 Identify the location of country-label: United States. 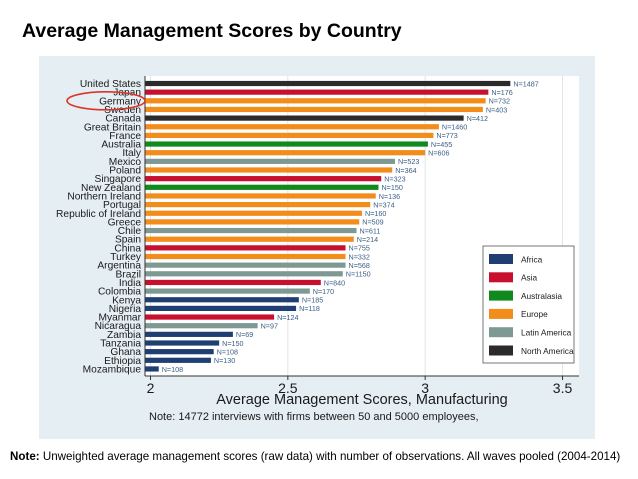
(110, 84).